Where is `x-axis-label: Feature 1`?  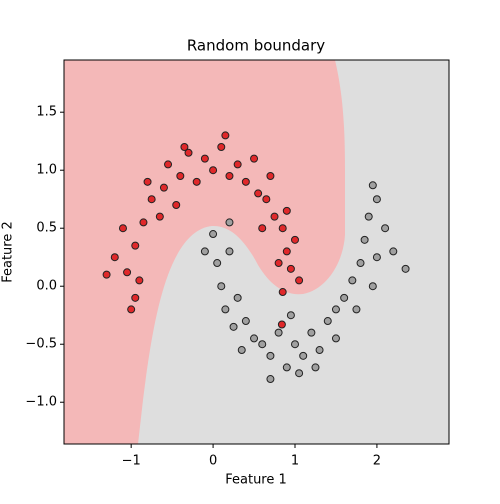
x-axis-label: Feature 1 is located at coordinates (256, 480).